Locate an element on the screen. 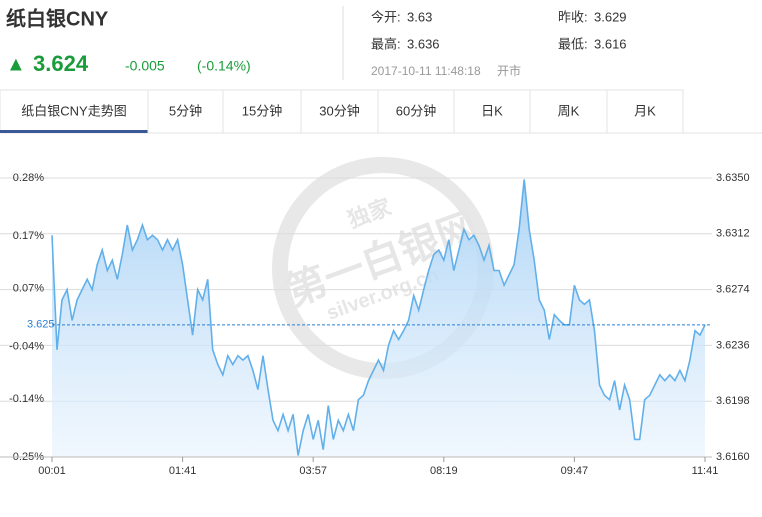  x-tick-label: 03:57 is located at coordinates (313, 471).